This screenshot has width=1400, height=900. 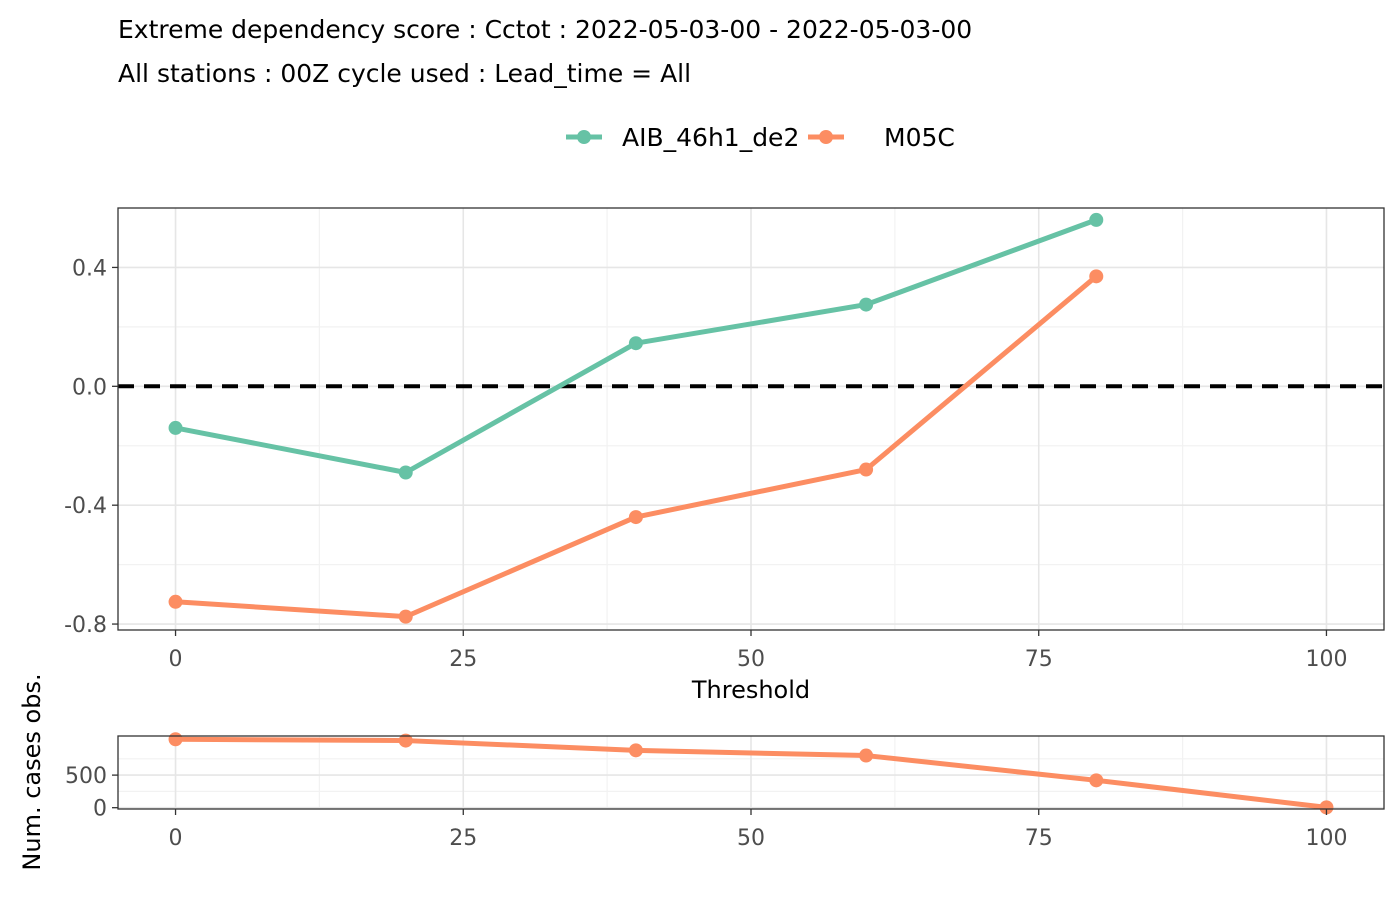 What do you see at coordinates (89, 387) in the screenshot?
I see `y-tick-label: 0.0` at bounding box center [89, 387].